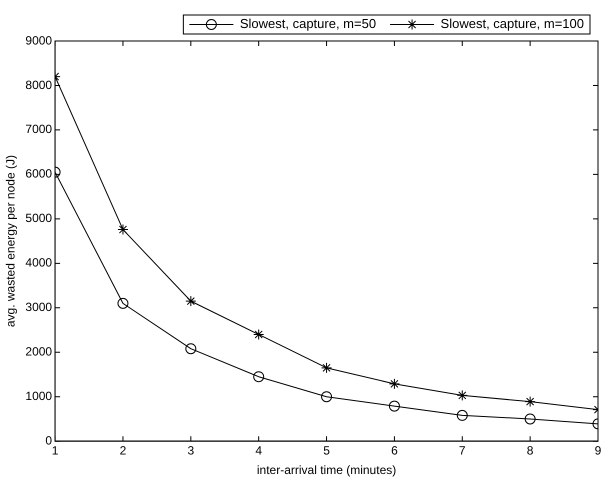 The width and height of the screenshot is (612, 480). I want to click on y-tick-label: 5000, so click(38, 218).